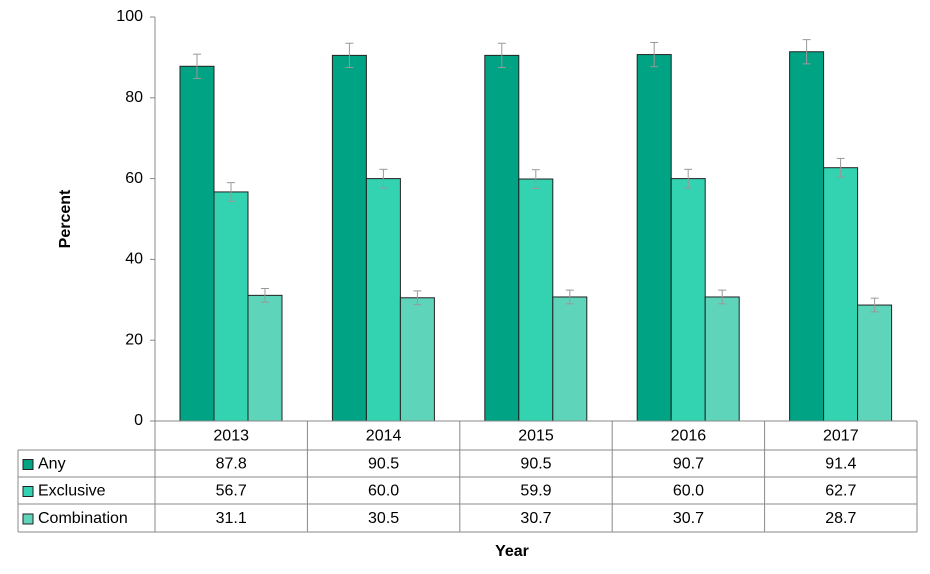 The height and width of the screenshot is (574, 930). What do you see at coordinates (65, 218) in the screenshot?
I see `y-axis-title: Percent` at bounding box center [65, 218].